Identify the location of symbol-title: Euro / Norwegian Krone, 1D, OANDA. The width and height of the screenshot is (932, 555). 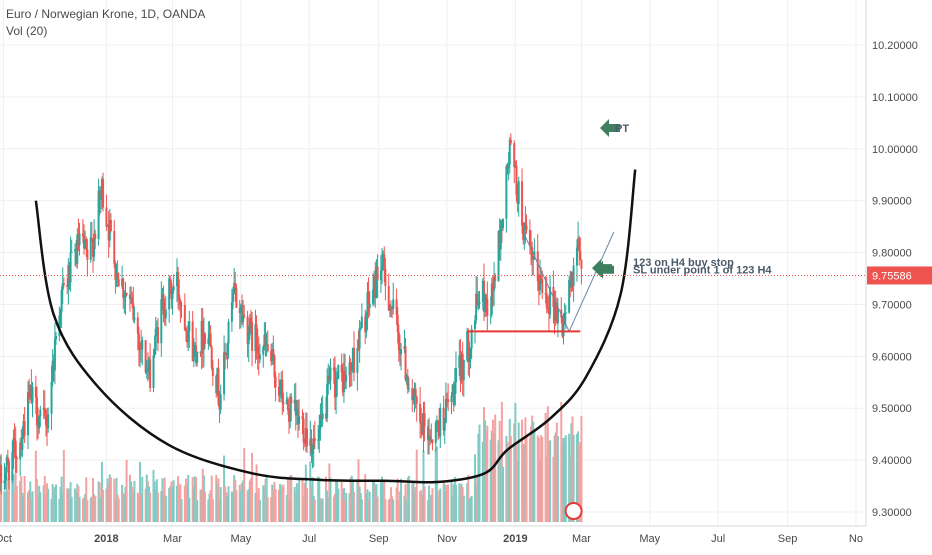
(106, 14).